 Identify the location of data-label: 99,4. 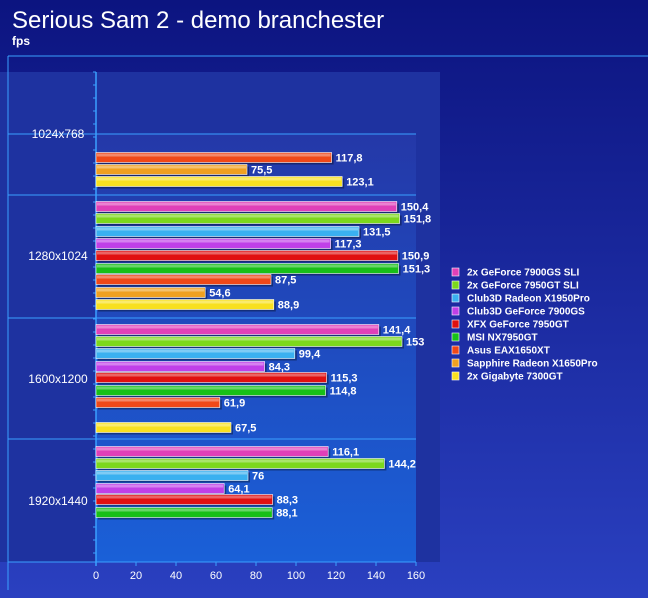
(310, 355).